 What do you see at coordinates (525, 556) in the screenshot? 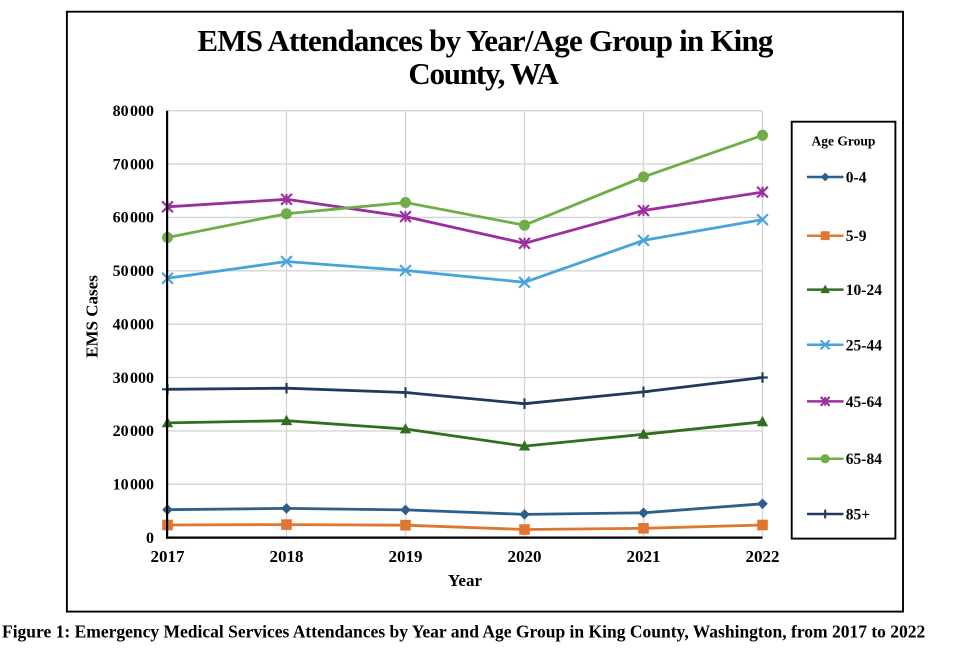
I see `svg-text: 2020` at bounding box center [525, 556].